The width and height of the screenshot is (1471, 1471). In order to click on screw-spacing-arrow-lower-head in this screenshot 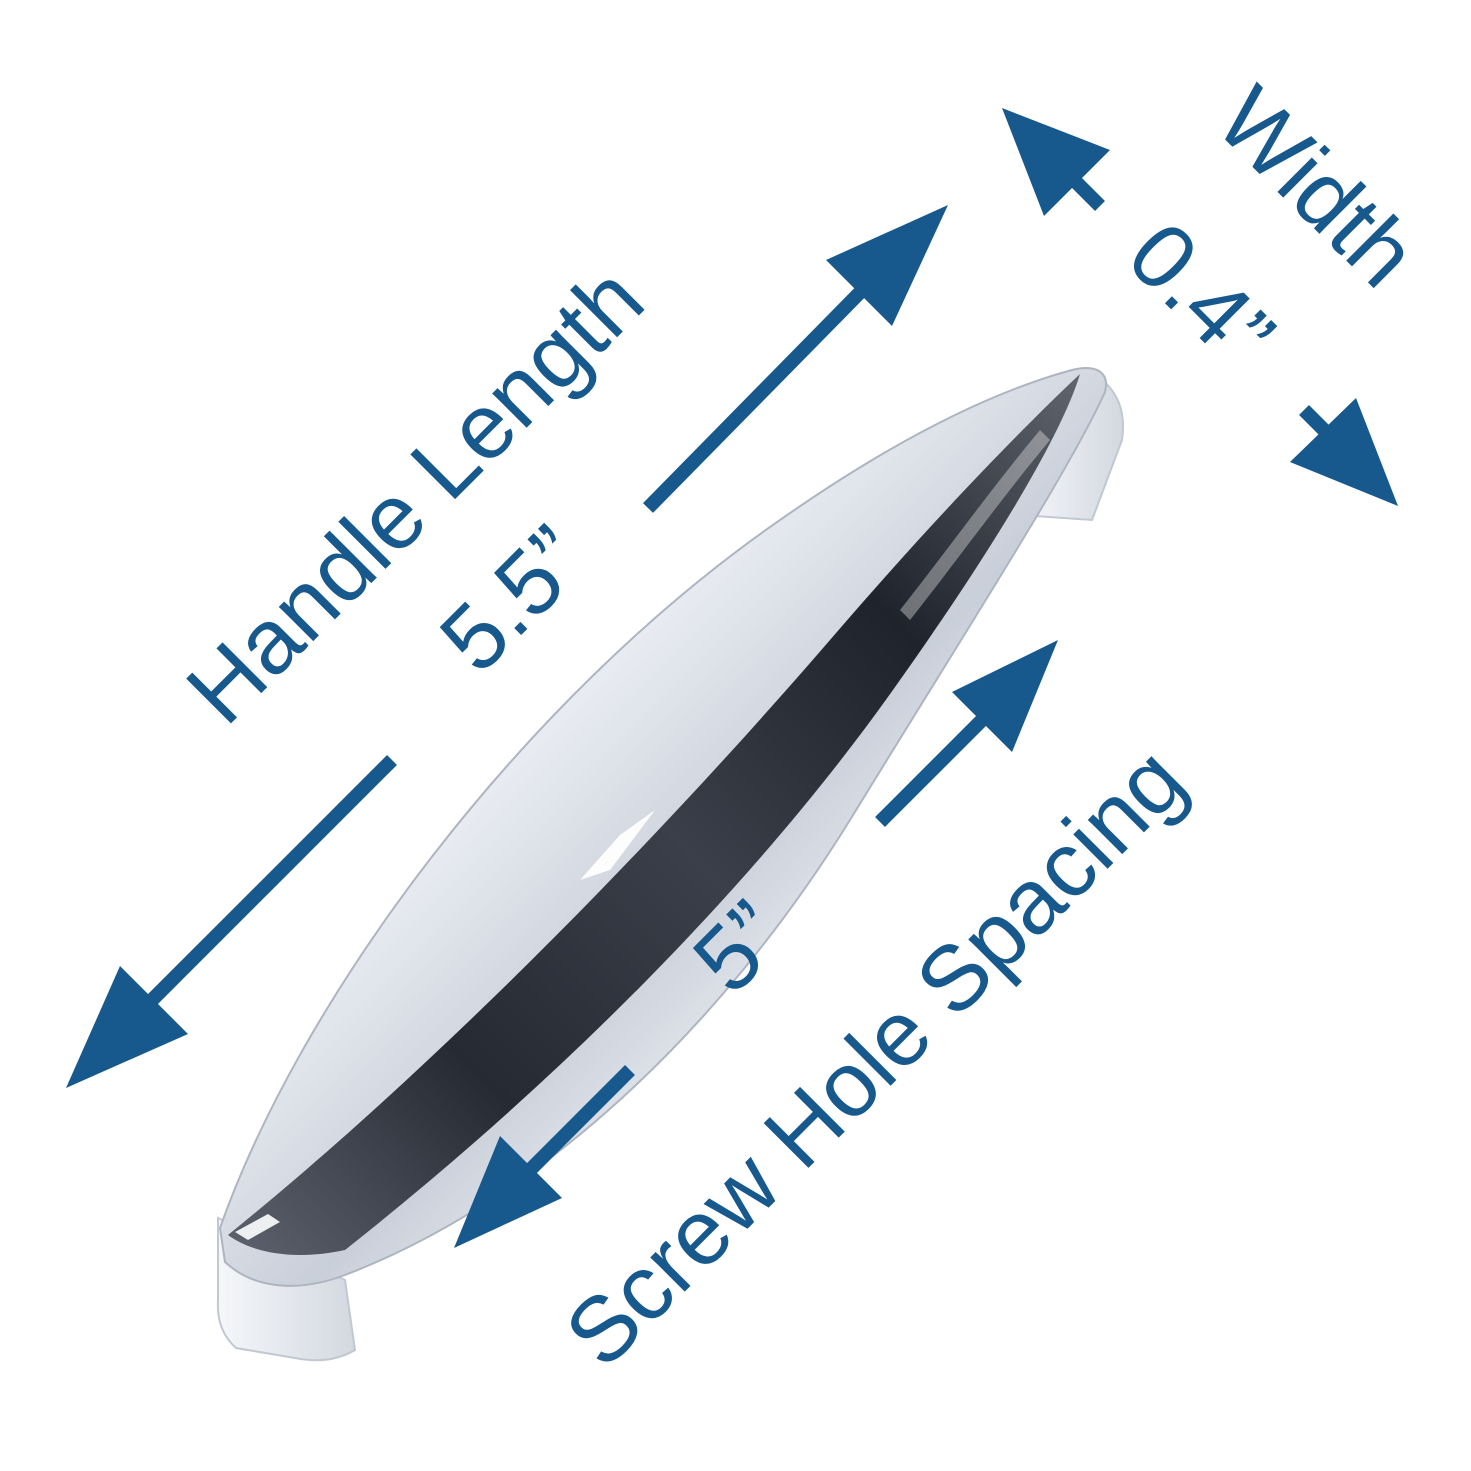, I will do `click(508, 1192)`.